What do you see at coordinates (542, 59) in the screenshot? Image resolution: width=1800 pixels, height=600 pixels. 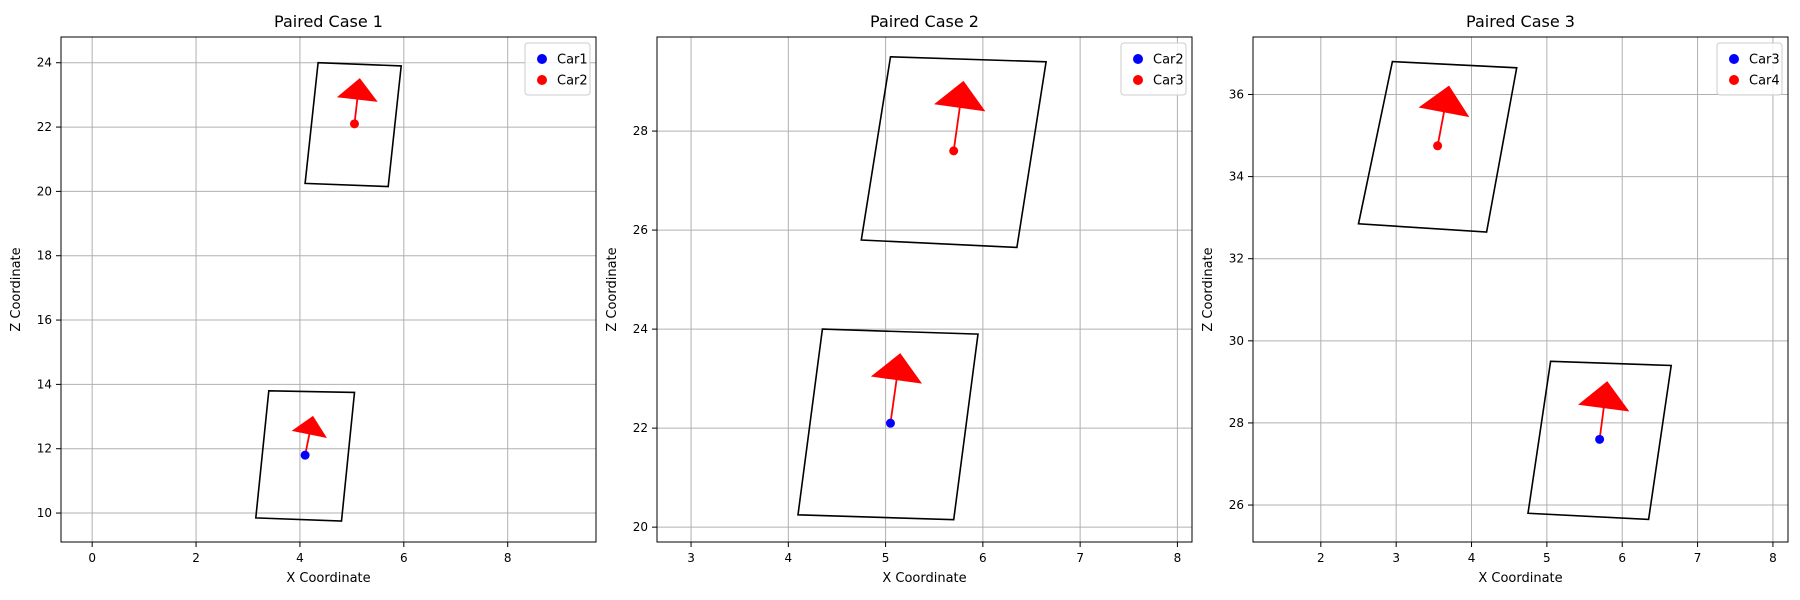 I see `legend-marker-car1` at bounding box center [542, 59].